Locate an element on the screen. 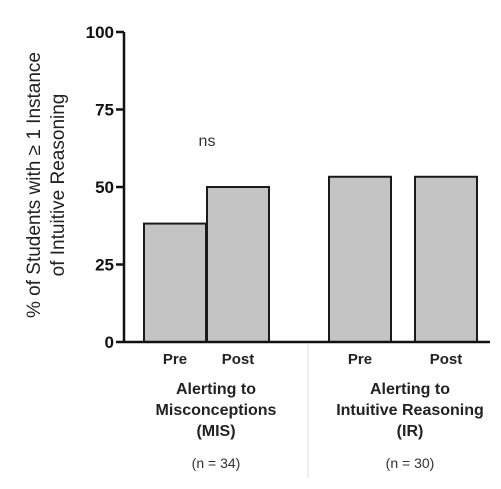 This screenshot has height=489, width=501. bar-mis-pre is located at coordinates (175, 282).